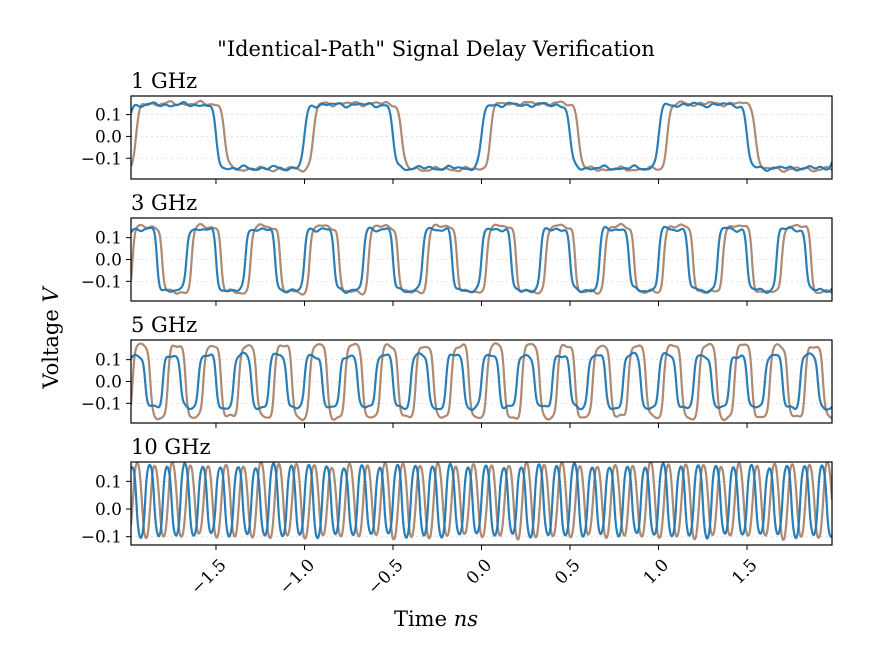 This screenshot has height=671, width=871. I want to click on y-axis-label: Voltage V, so click(51, 338).